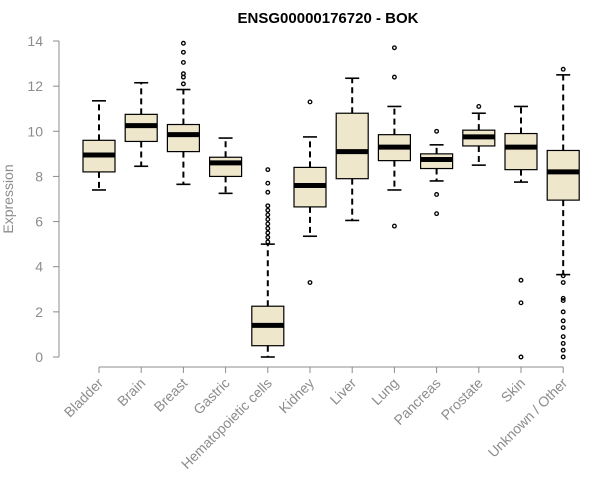 The width and height of the screenshot is (600, 500). Describe the element at coordinates (563, 213) in the screenshot. I see `box-unknown-other` at that location.